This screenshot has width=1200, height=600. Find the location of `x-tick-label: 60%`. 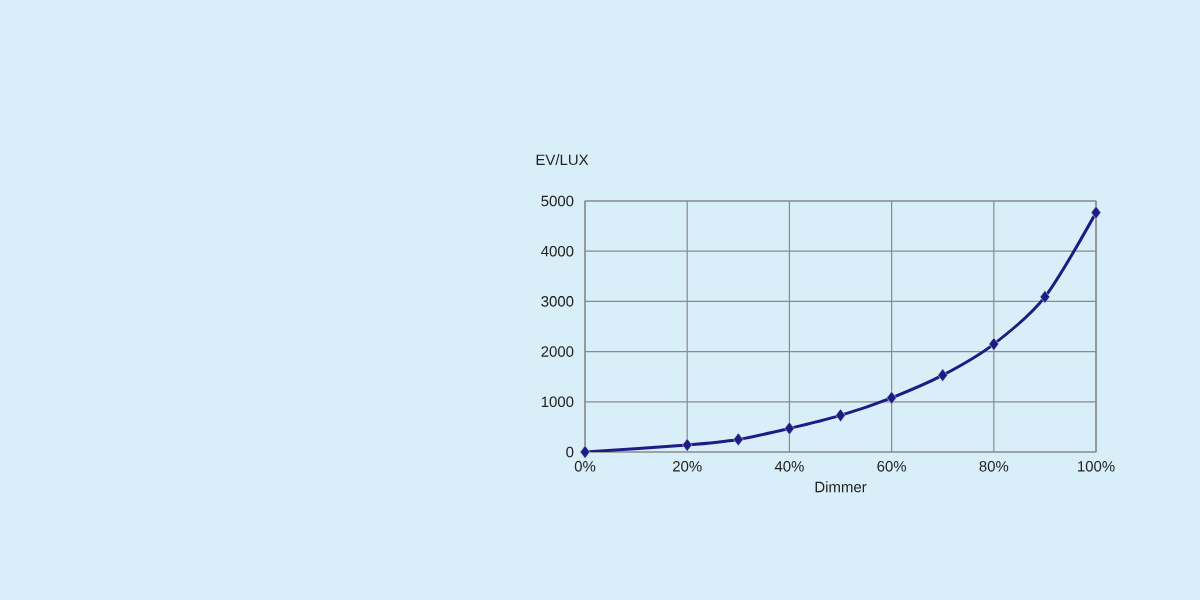

x-tick-label: 60% is located at coordinates (892, 466).